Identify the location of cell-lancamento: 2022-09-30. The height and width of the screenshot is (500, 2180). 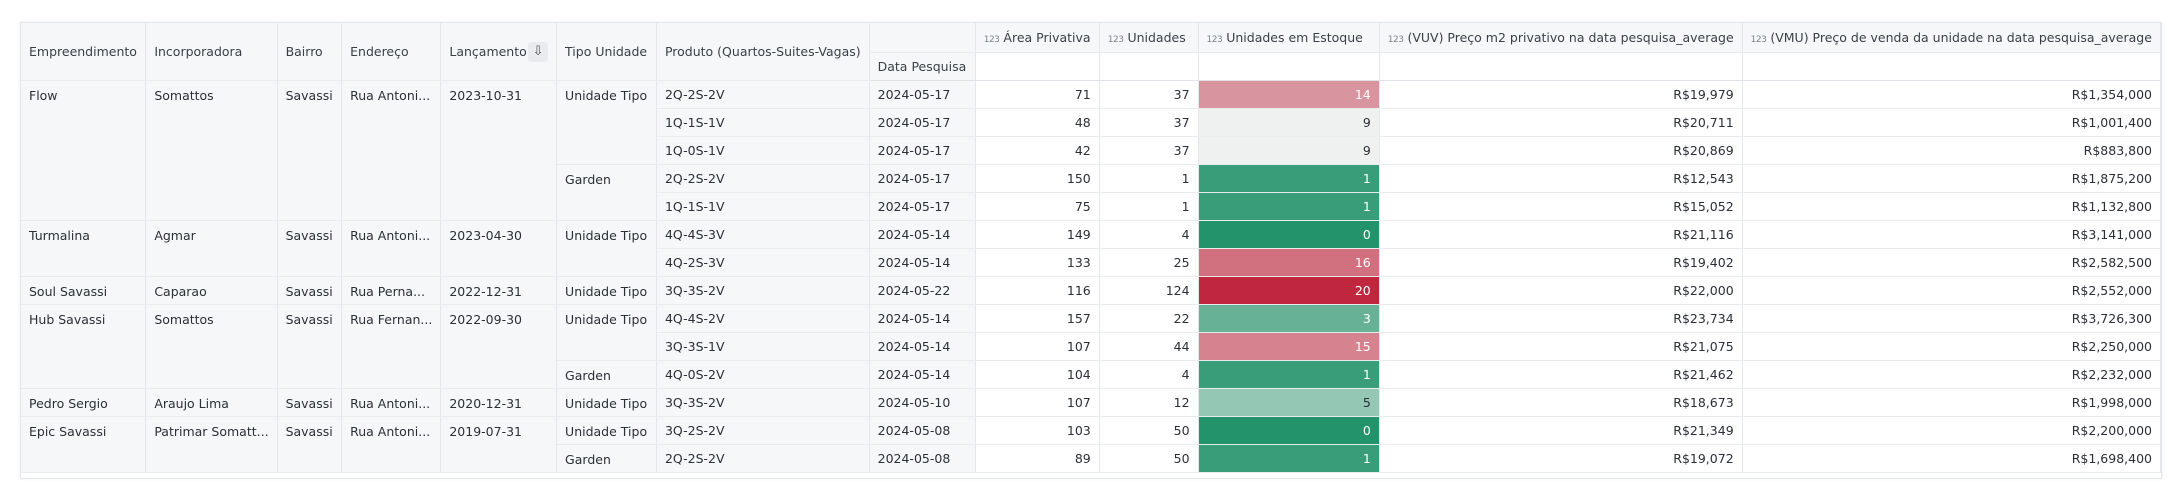
(499, 346).